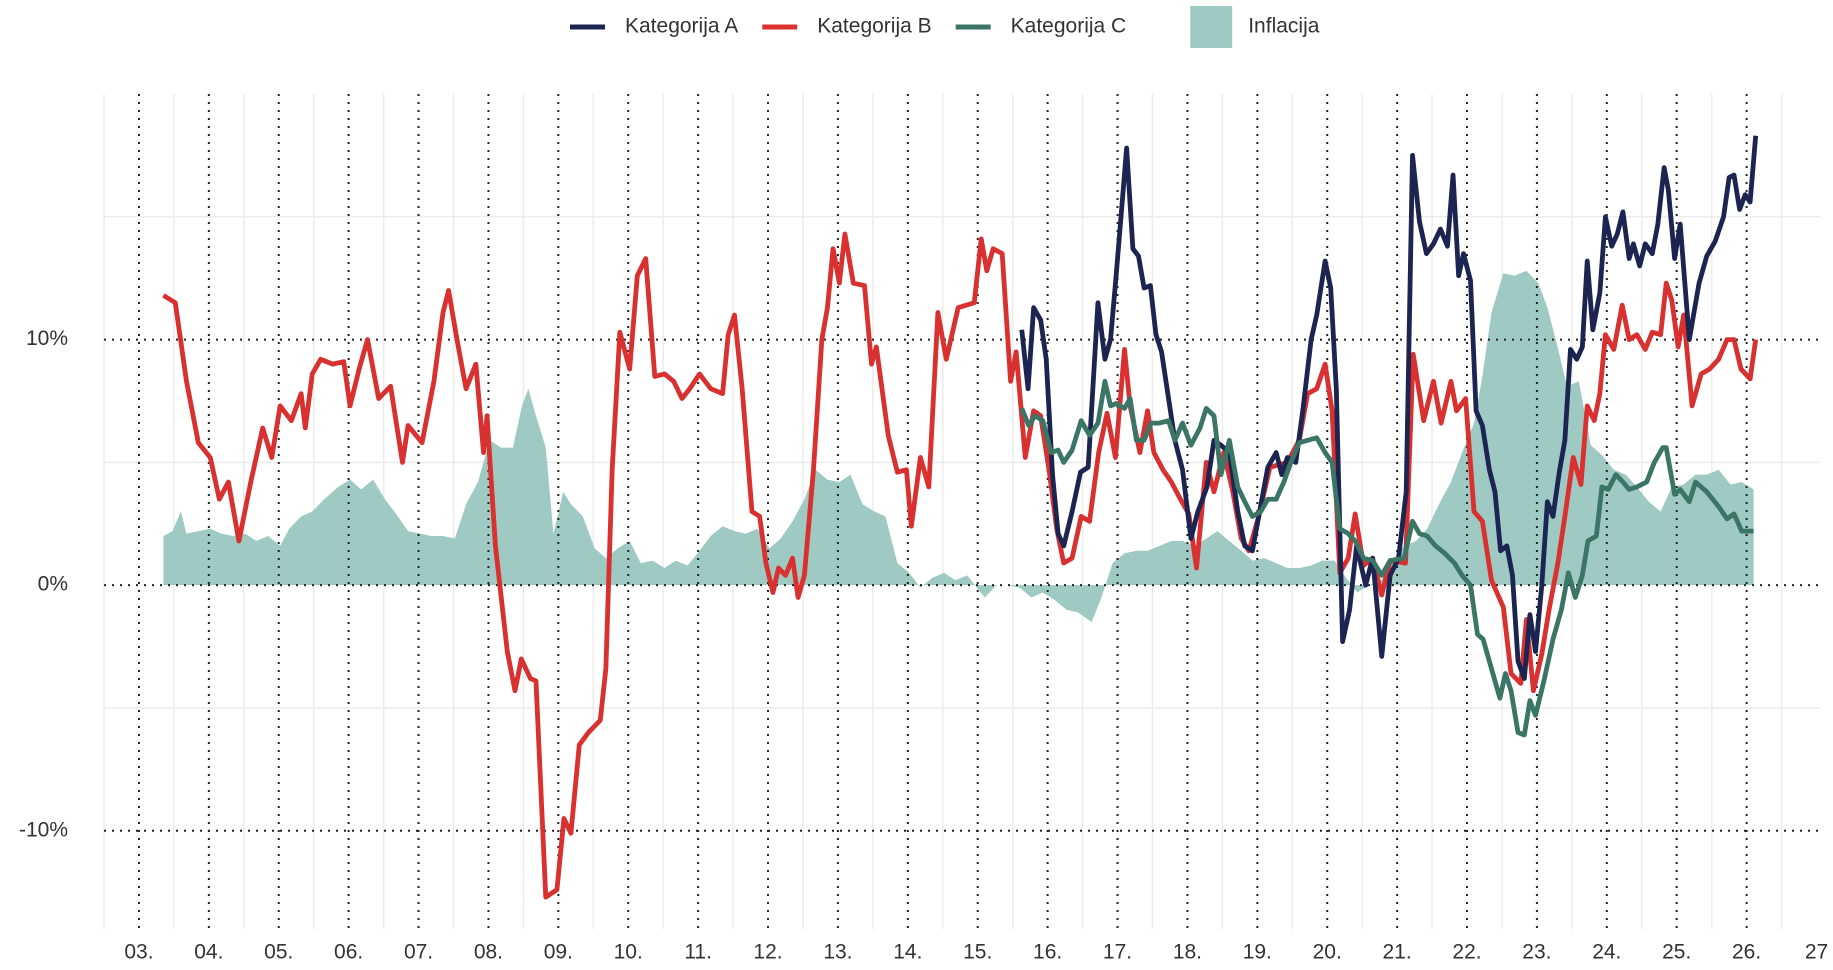 This screenshot has height=970, width=1833. Describe the element at coordinates (1816, 952) in the screenshot. I see `x-tick-label: 27` at that location.